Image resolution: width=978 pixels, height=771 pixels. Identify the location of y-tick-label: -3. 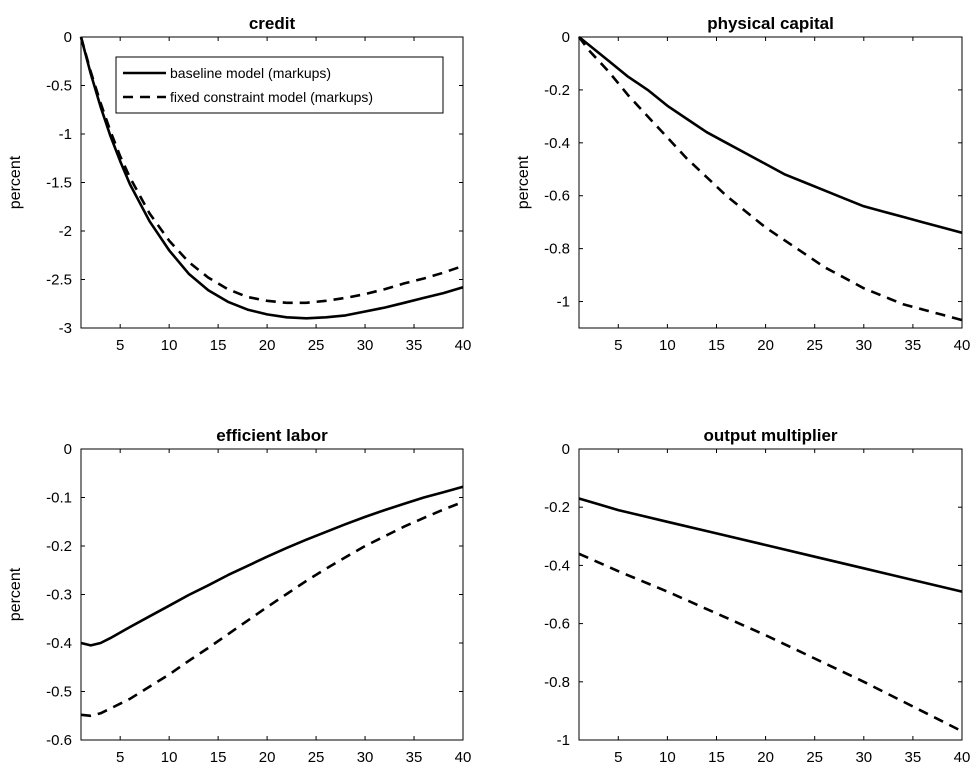
(65, 328).